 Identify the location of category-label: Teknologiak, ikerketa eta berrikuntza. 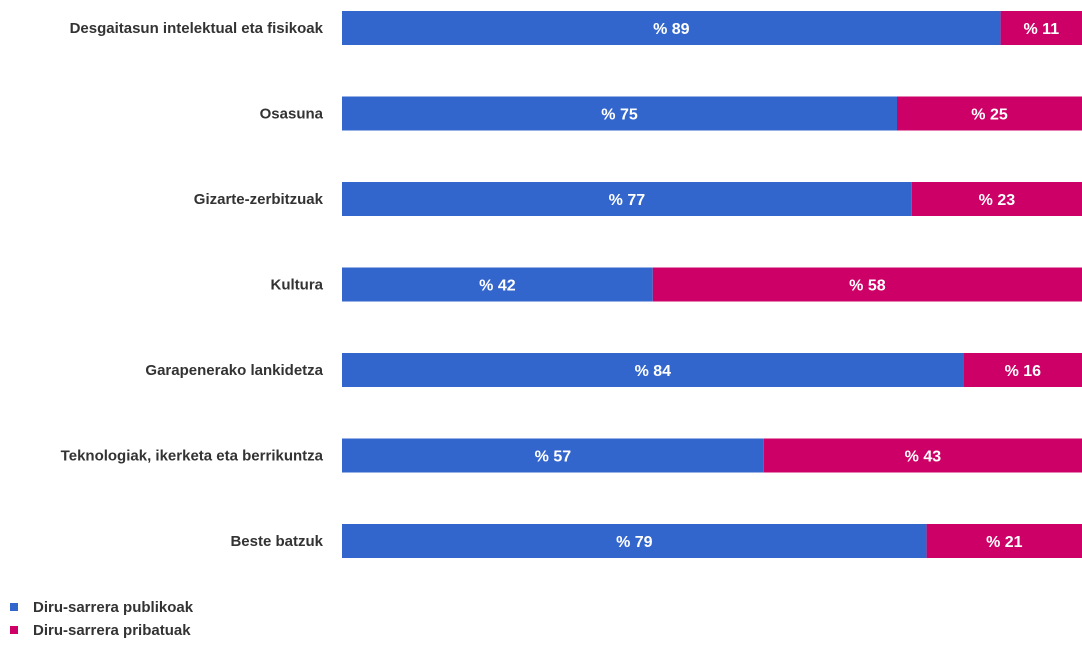
(192, 456).